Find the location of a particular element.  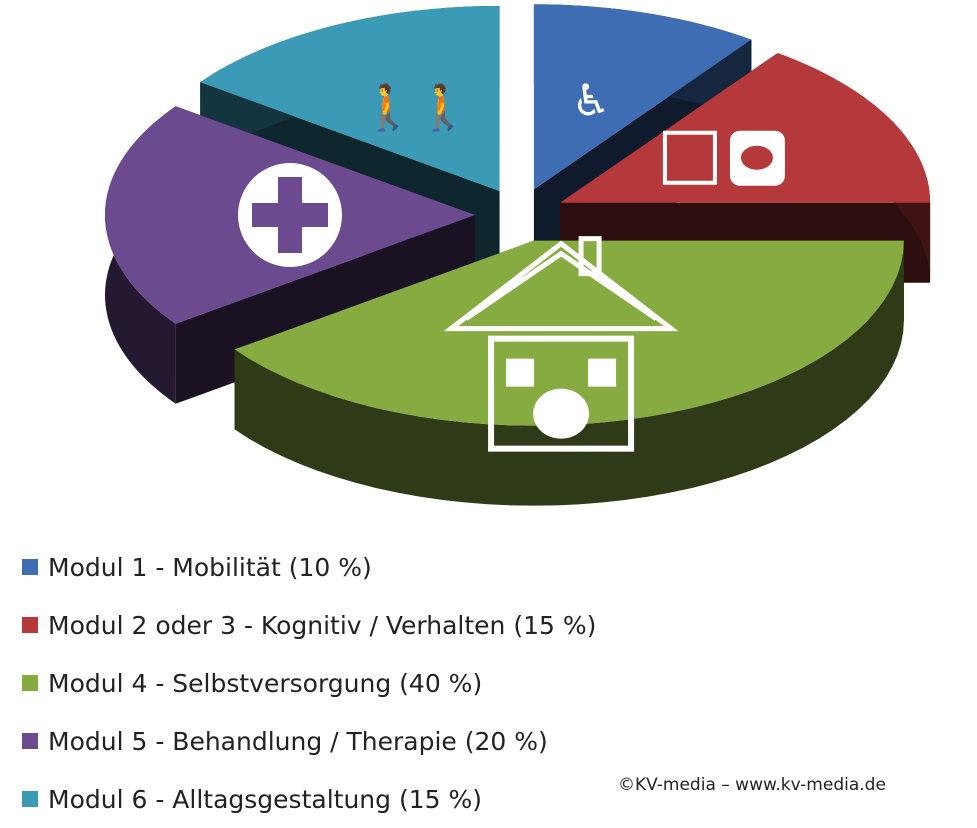

medical-cross-icon is located at coordinates (290, 215).